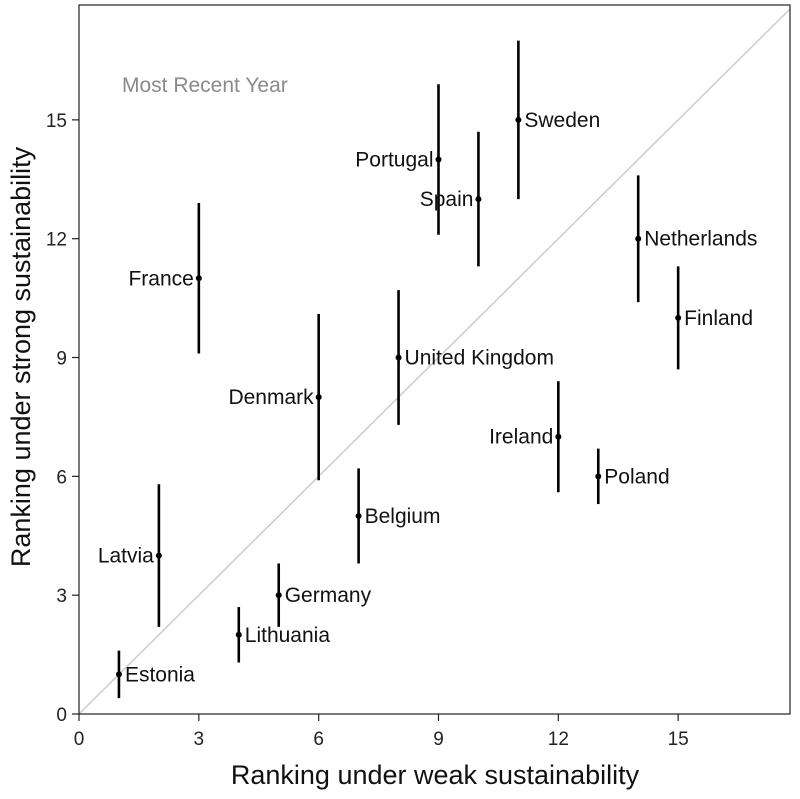 Image resolution: width=800 pixels, height=799 pixels. What do you see at coordinates (558, 739) in the screenshot?
I see `x-tick-label: 12` at bounding box center [558, 739].